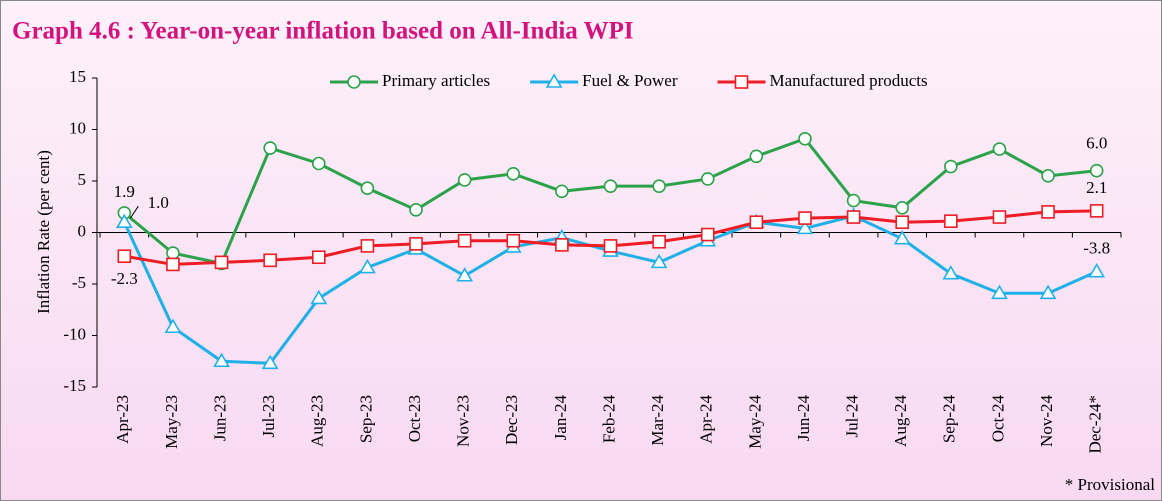  Describe the element at coordinates (77, 127) in the screenshot. I see `y-tick-label: 10` at that location.